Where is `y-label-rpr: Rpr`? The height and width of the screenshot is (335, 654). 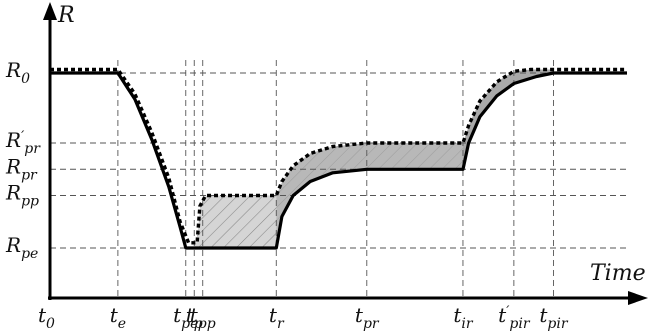 y-label-rpr: Rpr is located at coordinates (21, 168).